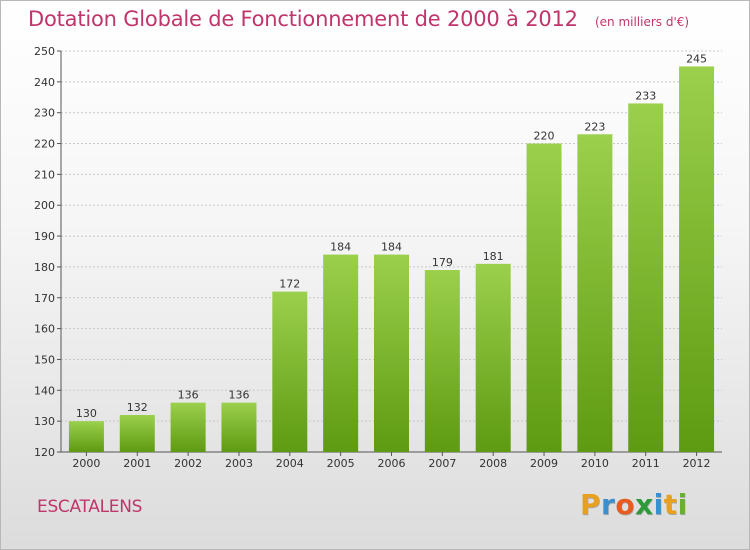 The height and width of the screenshot is (550, 750). I want to click on y-tick-label: 120, so click(44, 452).